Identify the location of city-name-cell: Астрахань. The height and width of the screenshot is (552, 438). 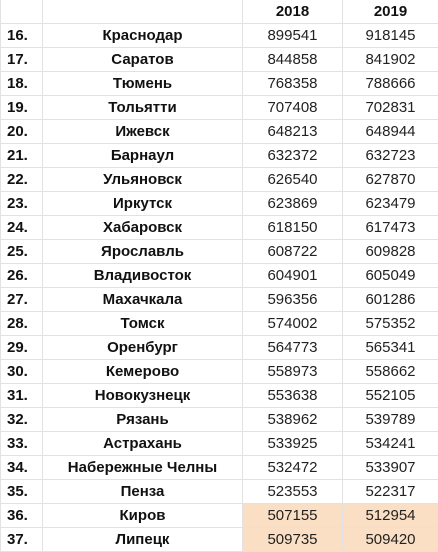
(143, 444).